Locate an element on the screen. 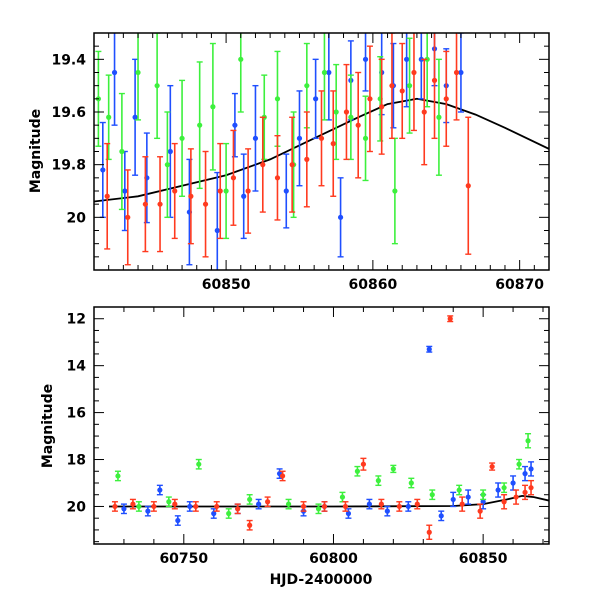  y-tick-label: 19.6 is located at coordinates (68, 113).